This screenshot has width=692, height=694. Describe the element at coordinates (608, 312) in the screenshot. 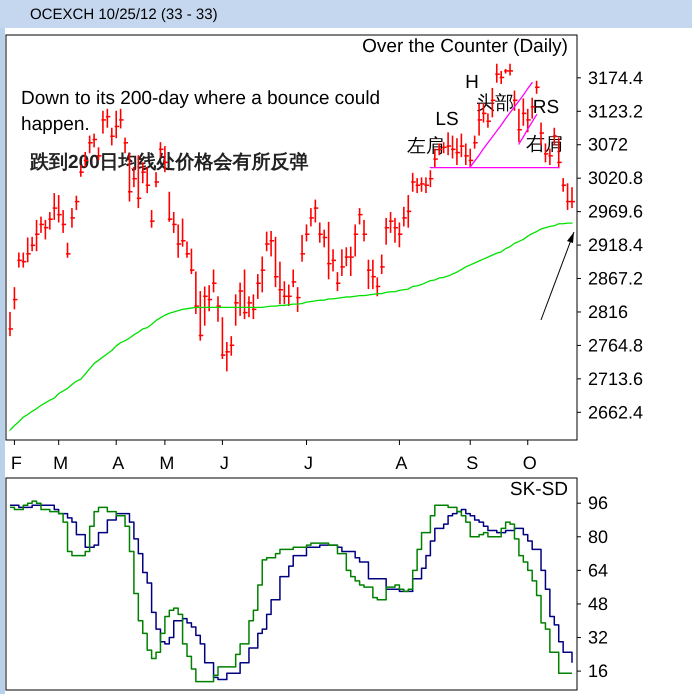

I see `y-tick-label: 2816` at that location.